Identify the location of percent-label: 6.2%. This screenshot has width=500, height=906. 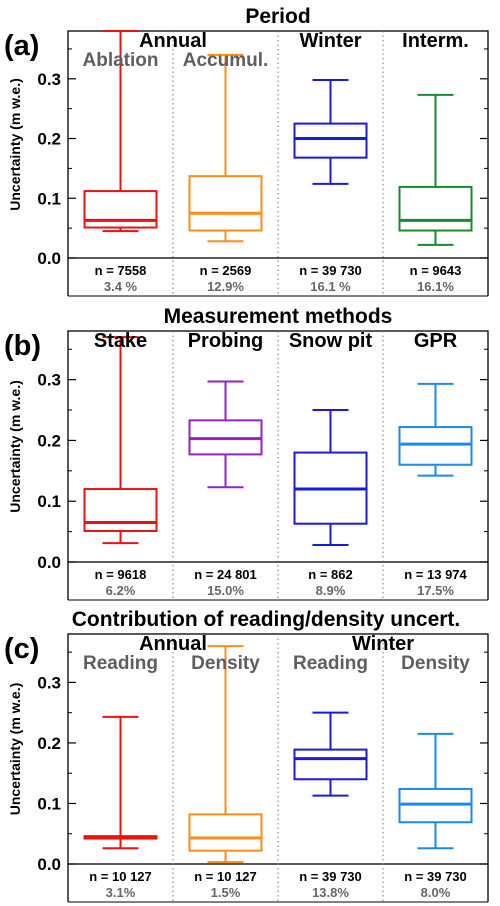
(121, 590).